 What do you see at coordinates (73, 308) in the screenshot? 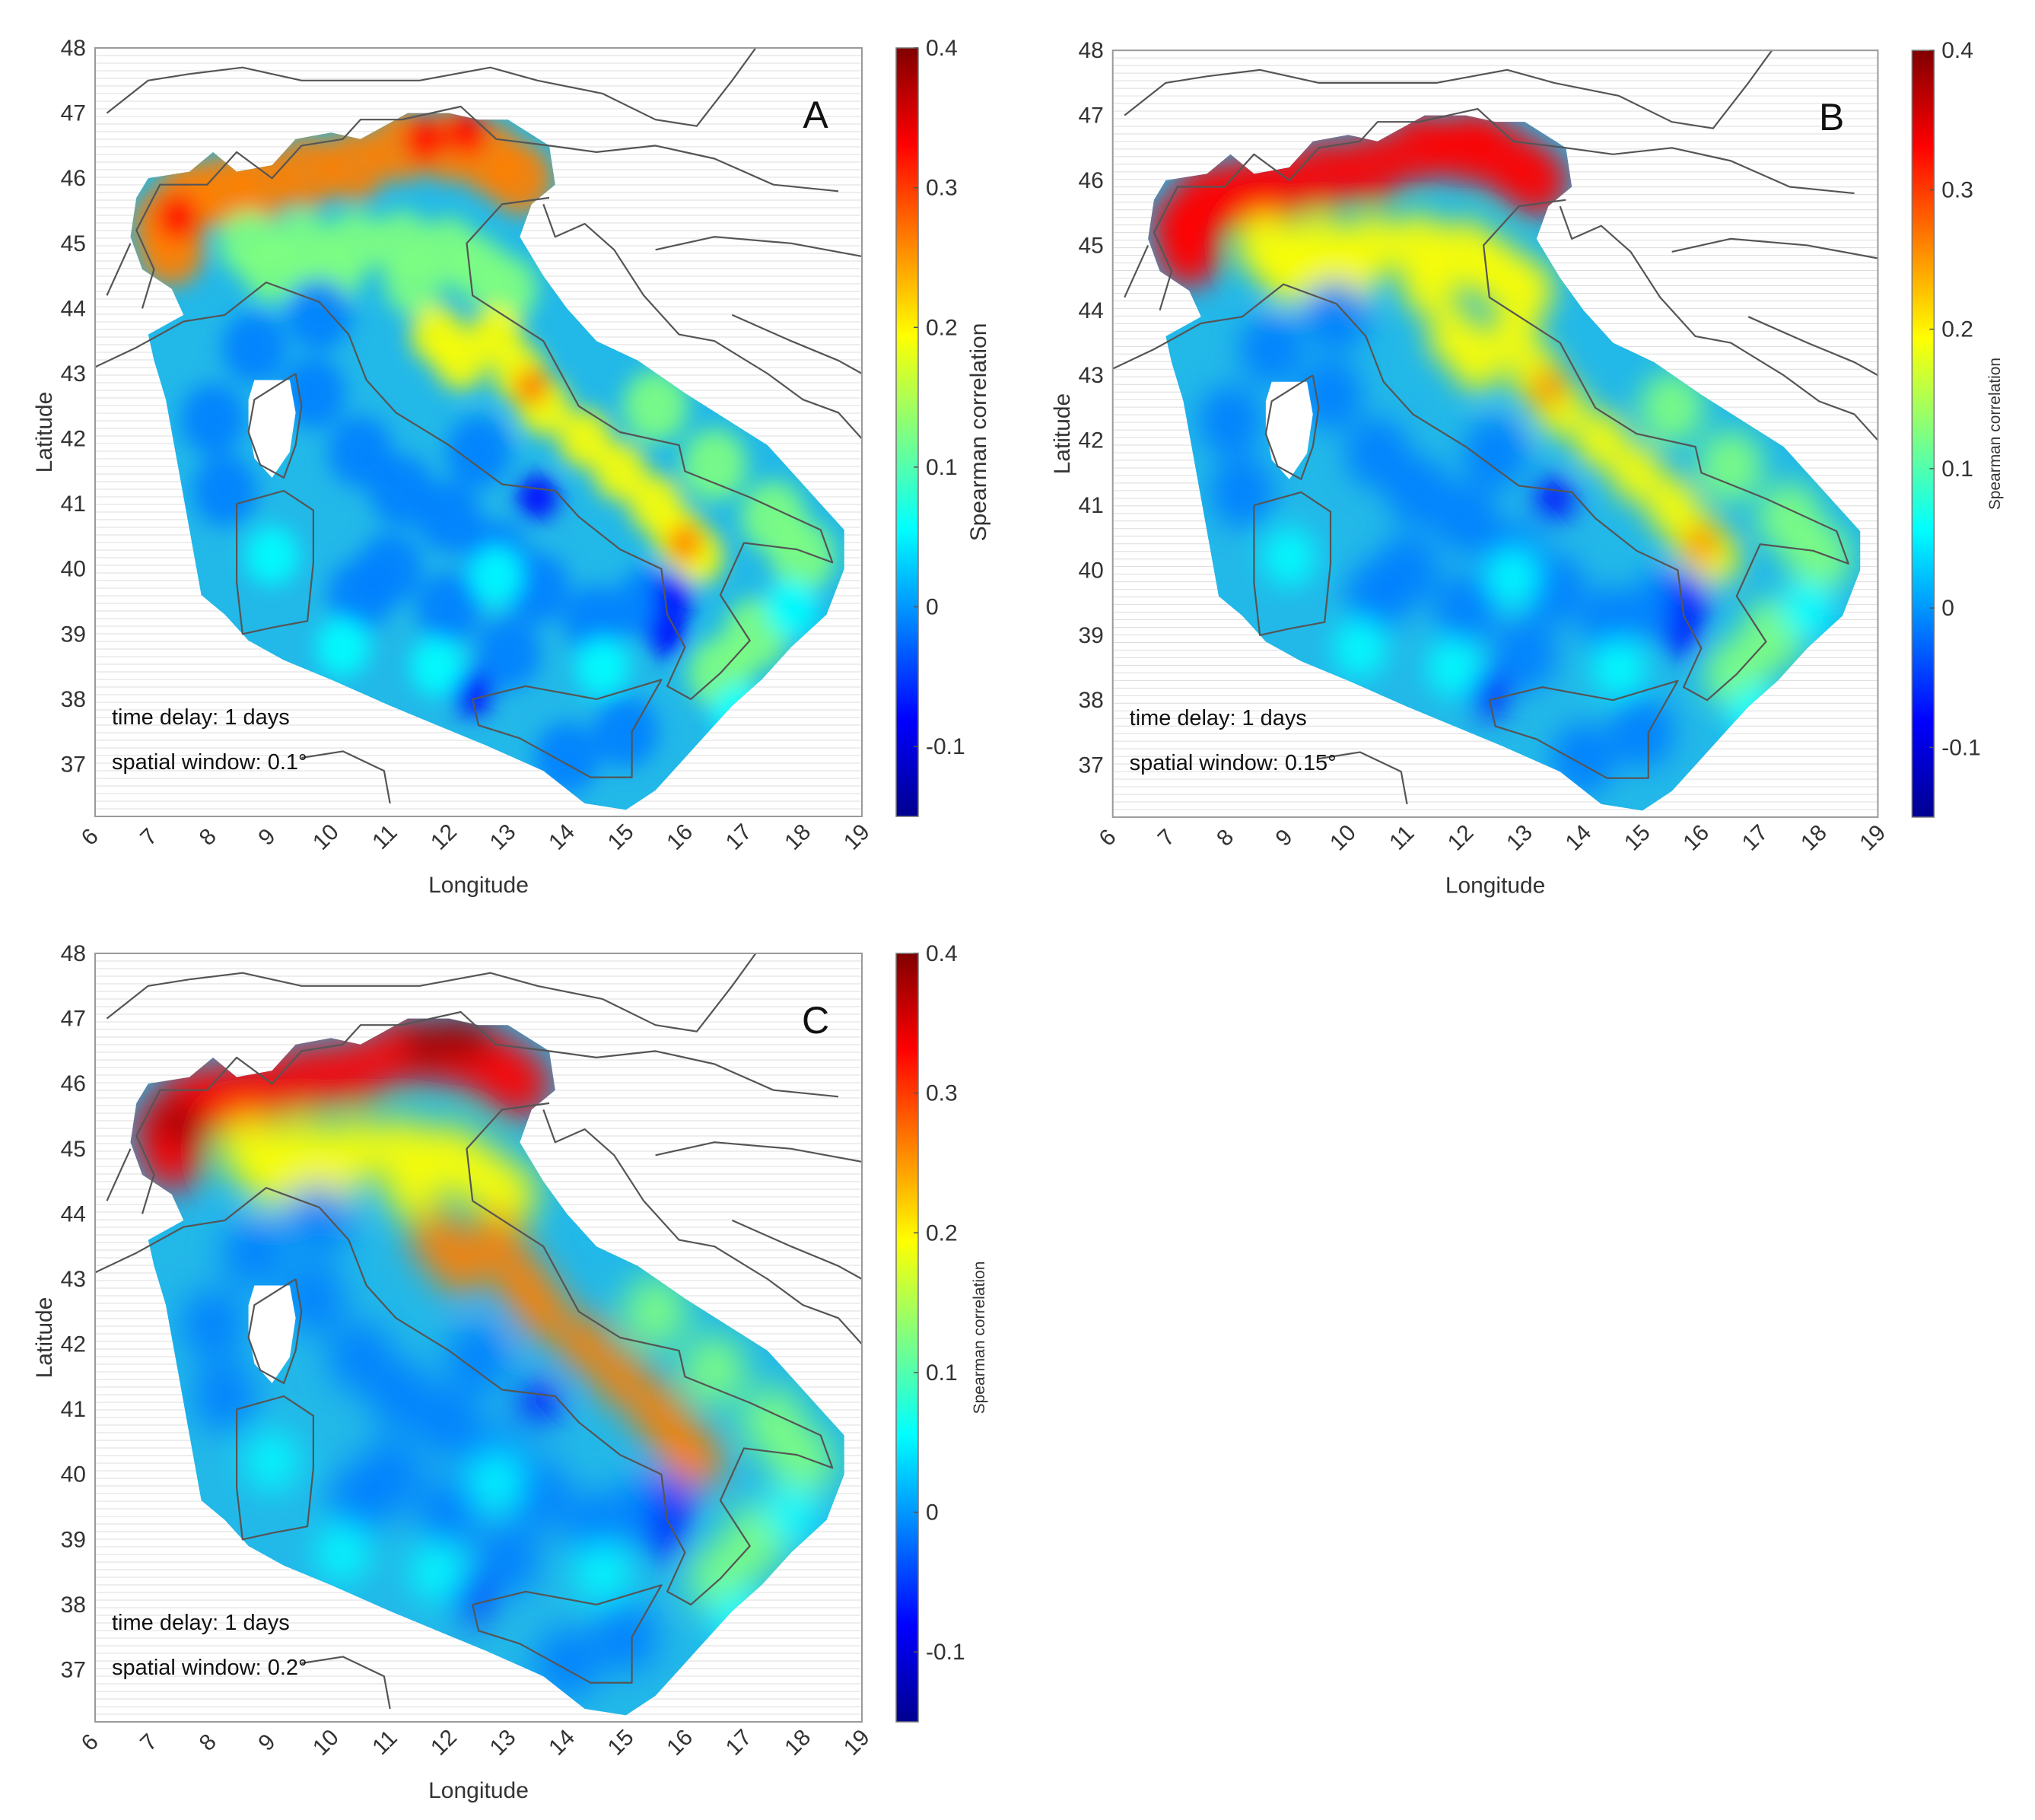
I see `y-tick-label: 44` at bounding box center [73, 308].